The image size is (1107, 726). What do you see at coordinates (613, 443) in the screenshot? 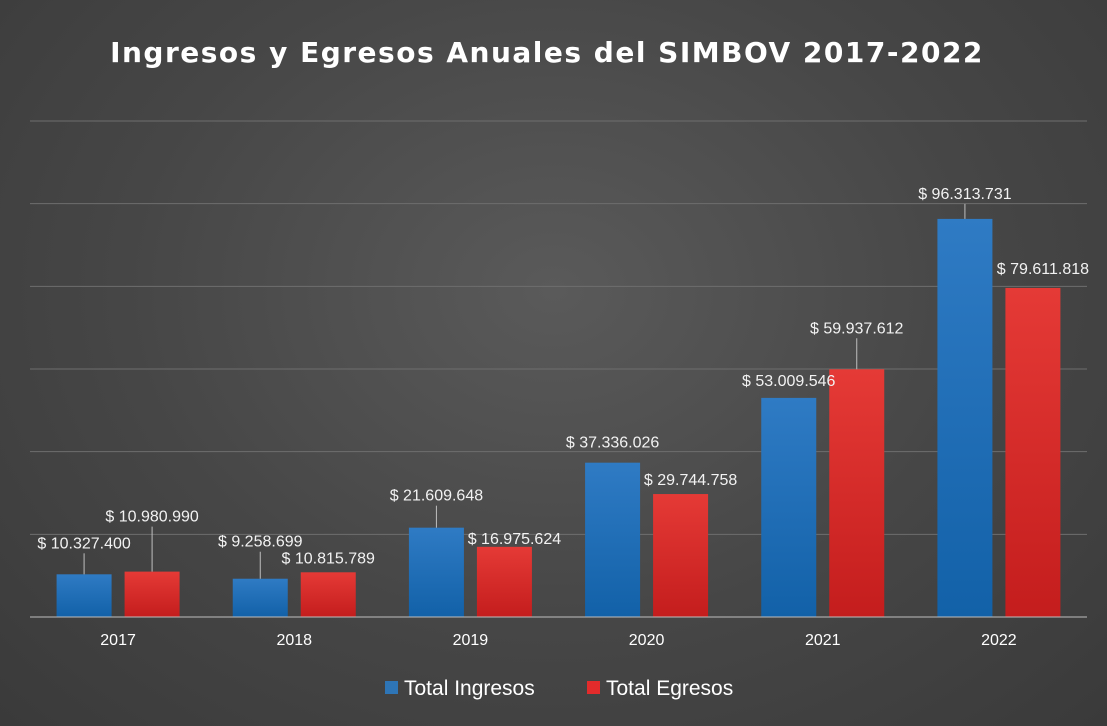
I see `data-label-ingresos-2020: $ 37.336.026` at bounding box center [613, 443].